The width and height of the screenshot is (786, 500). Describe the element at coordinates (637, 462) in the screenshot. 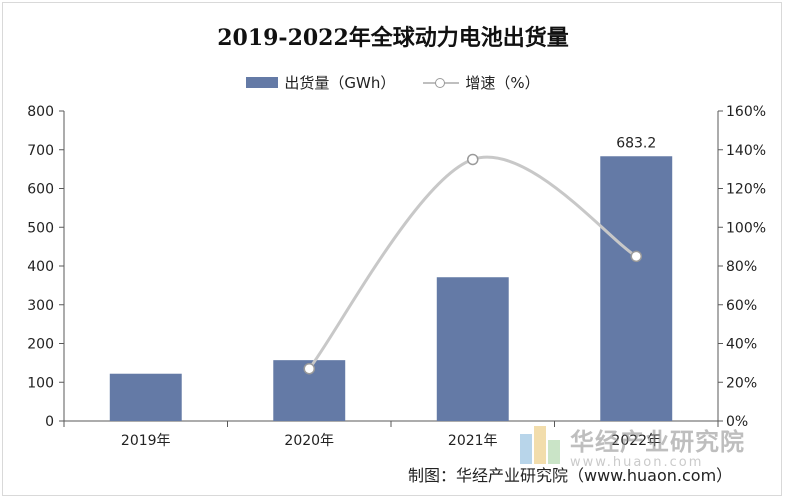

I see `watermark-url: www.huaon.com` at that location.